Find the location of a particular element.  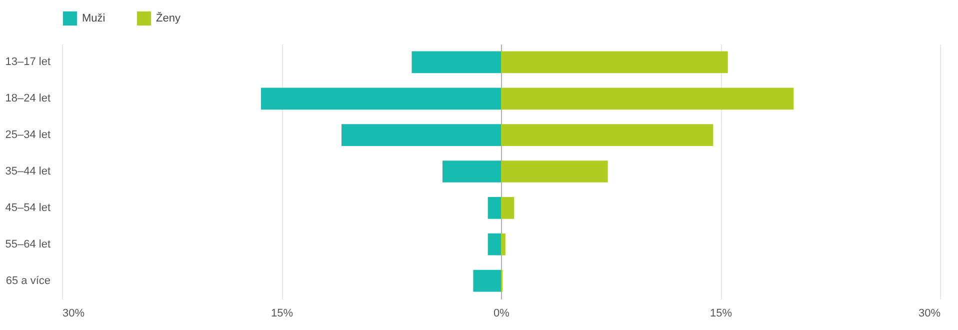

y-tick-label: 55–64 let is located at coordinates (27, 244).